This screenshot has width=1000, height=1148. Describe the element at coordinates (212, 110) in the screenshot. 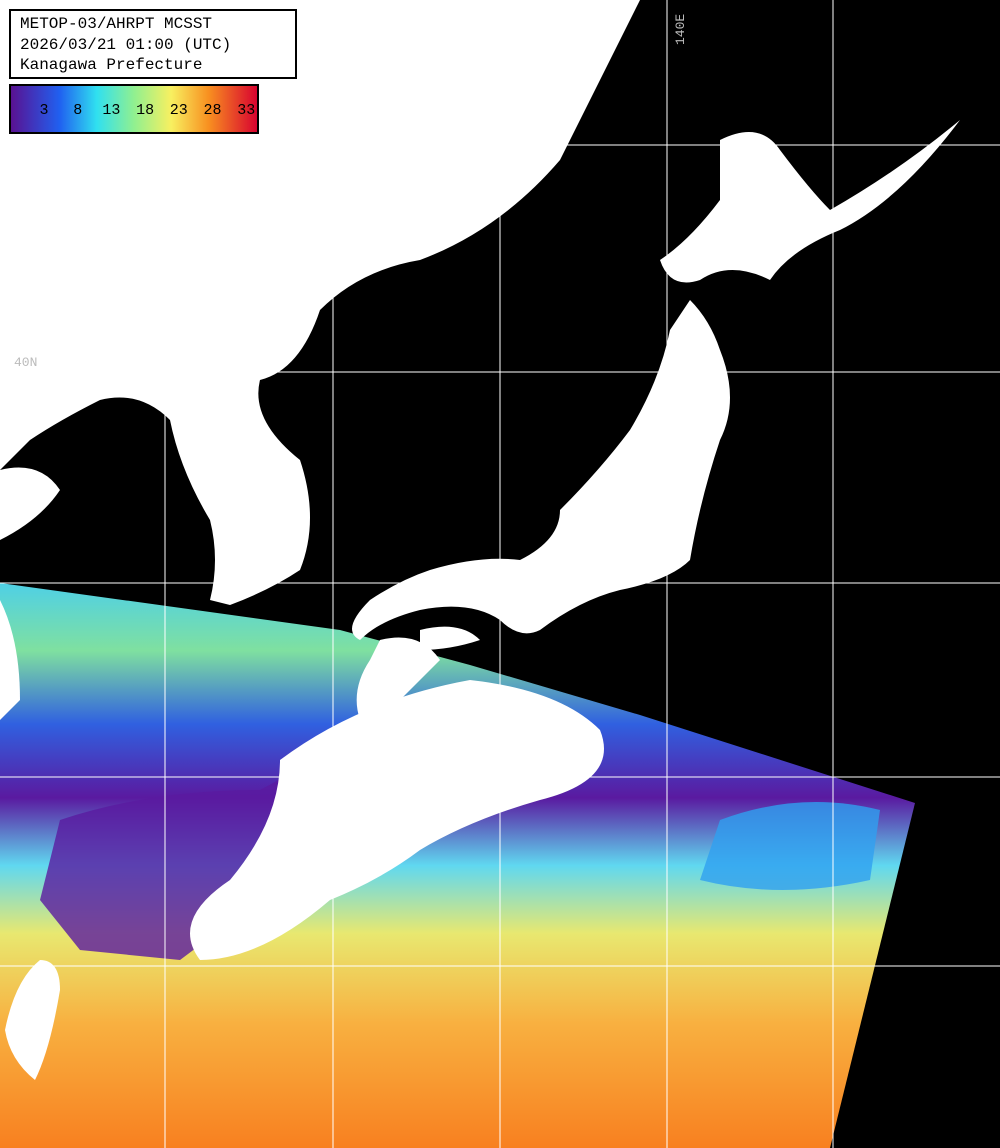

I see `colorbar-label: 28` at that location.